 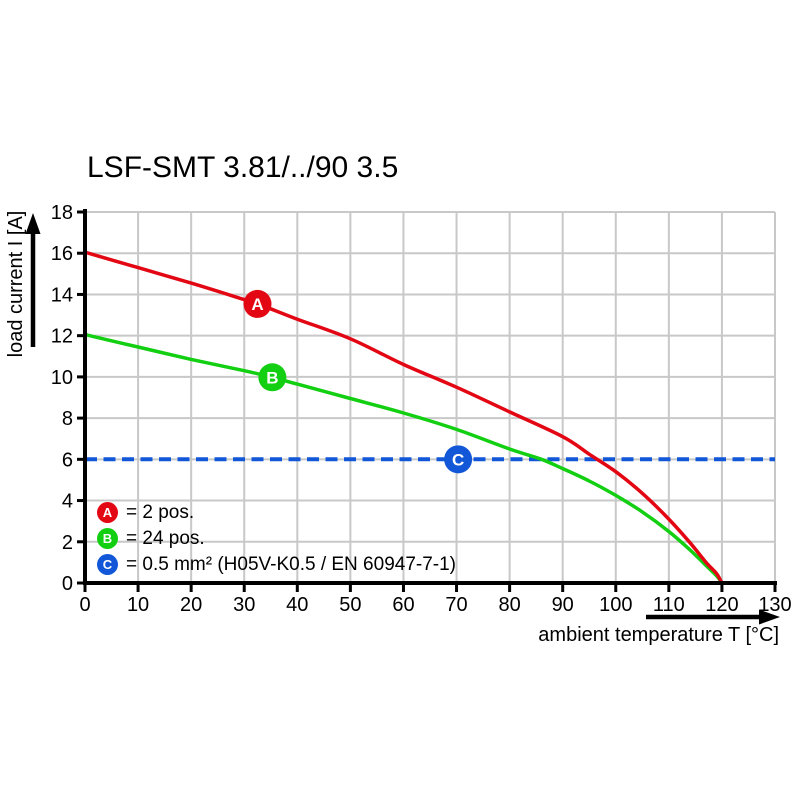 What do you see at coordinates (107, 564) in the screenshot?
I see `legend-badge-2: C` at bounding box center [107, 564].